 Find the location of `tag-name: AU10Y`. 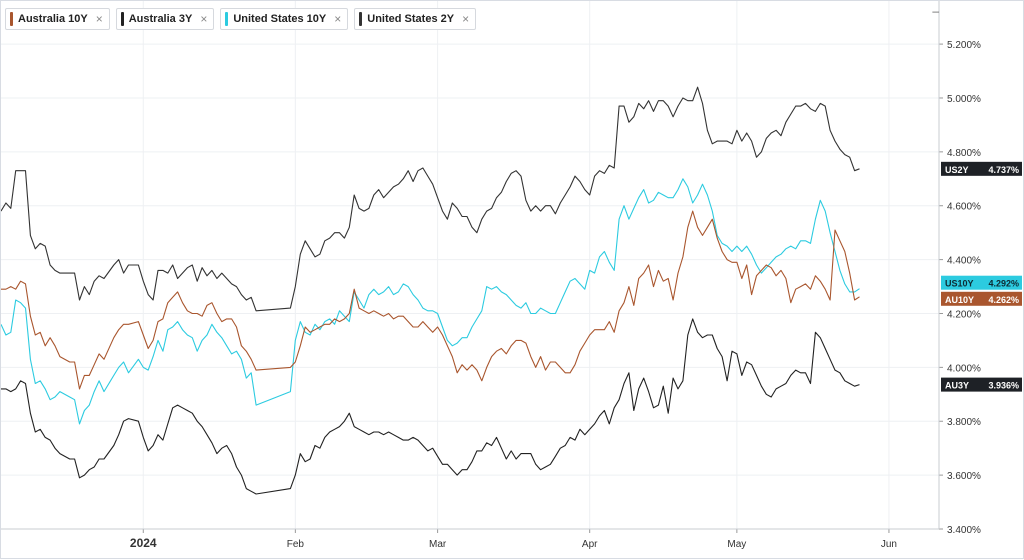

tag-name: AU10Y is located at coordinates (959, 300).